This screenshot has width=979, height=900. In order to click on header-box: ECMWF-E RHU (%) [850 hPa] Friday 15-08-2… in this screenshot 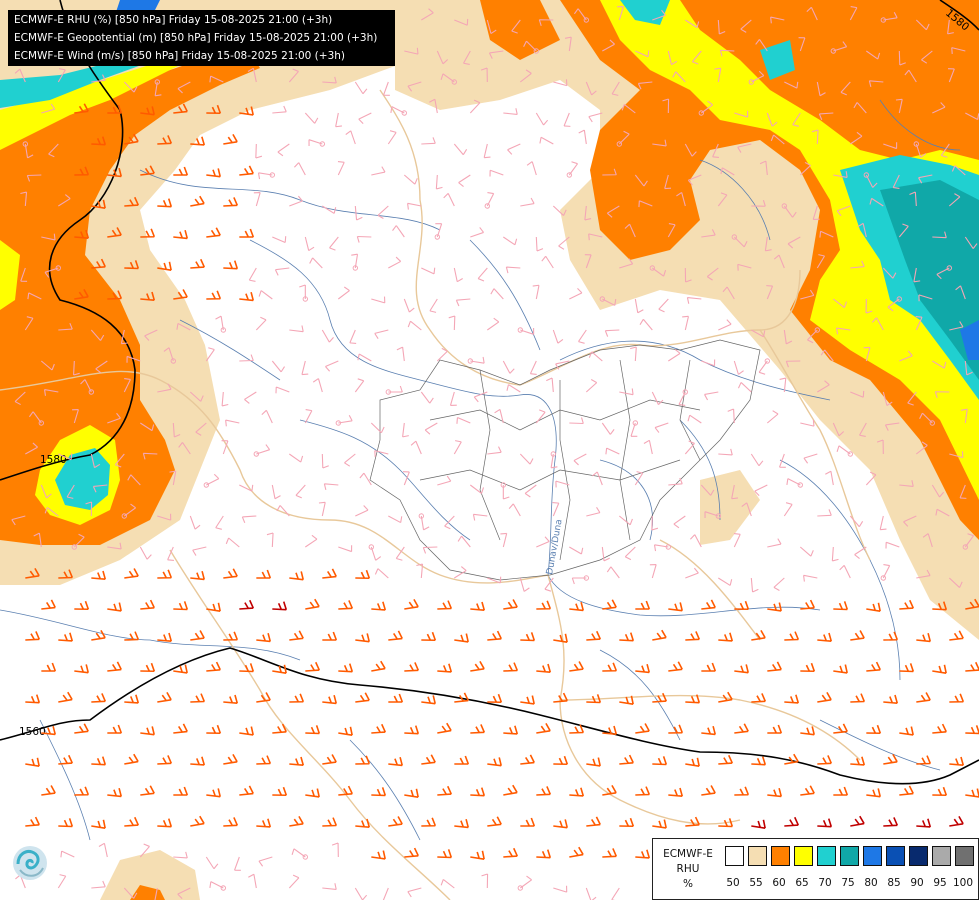, I will do `click(201, 38)`.